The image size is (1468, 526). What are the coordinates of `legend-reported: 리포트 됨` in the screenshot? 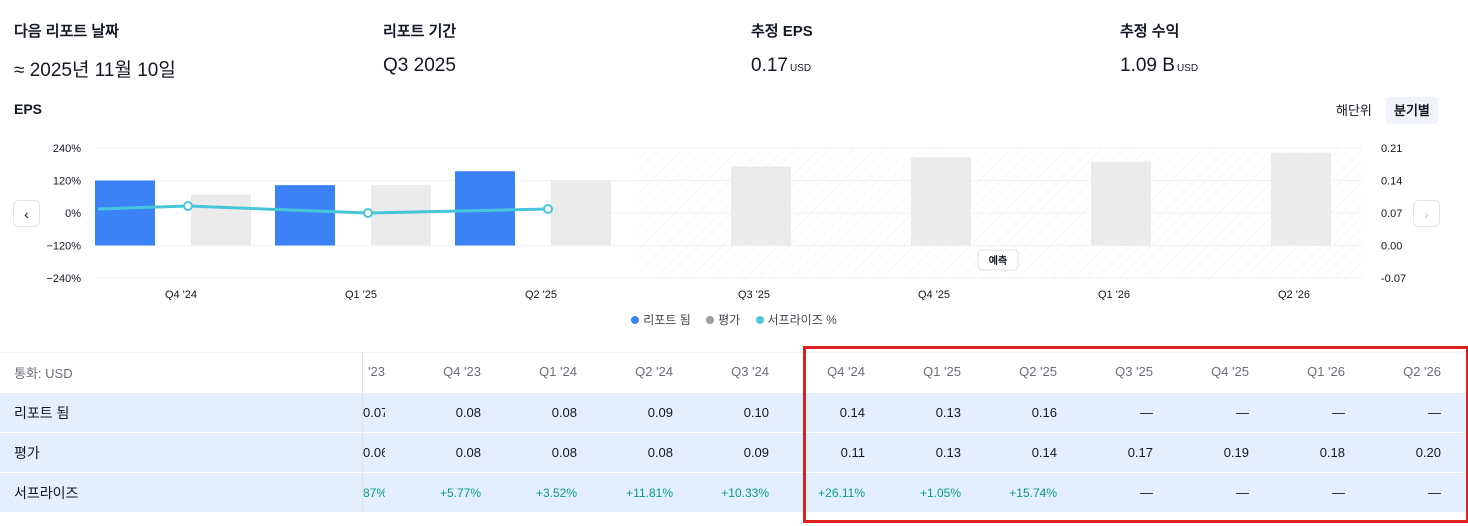 It's located at (661, 320).